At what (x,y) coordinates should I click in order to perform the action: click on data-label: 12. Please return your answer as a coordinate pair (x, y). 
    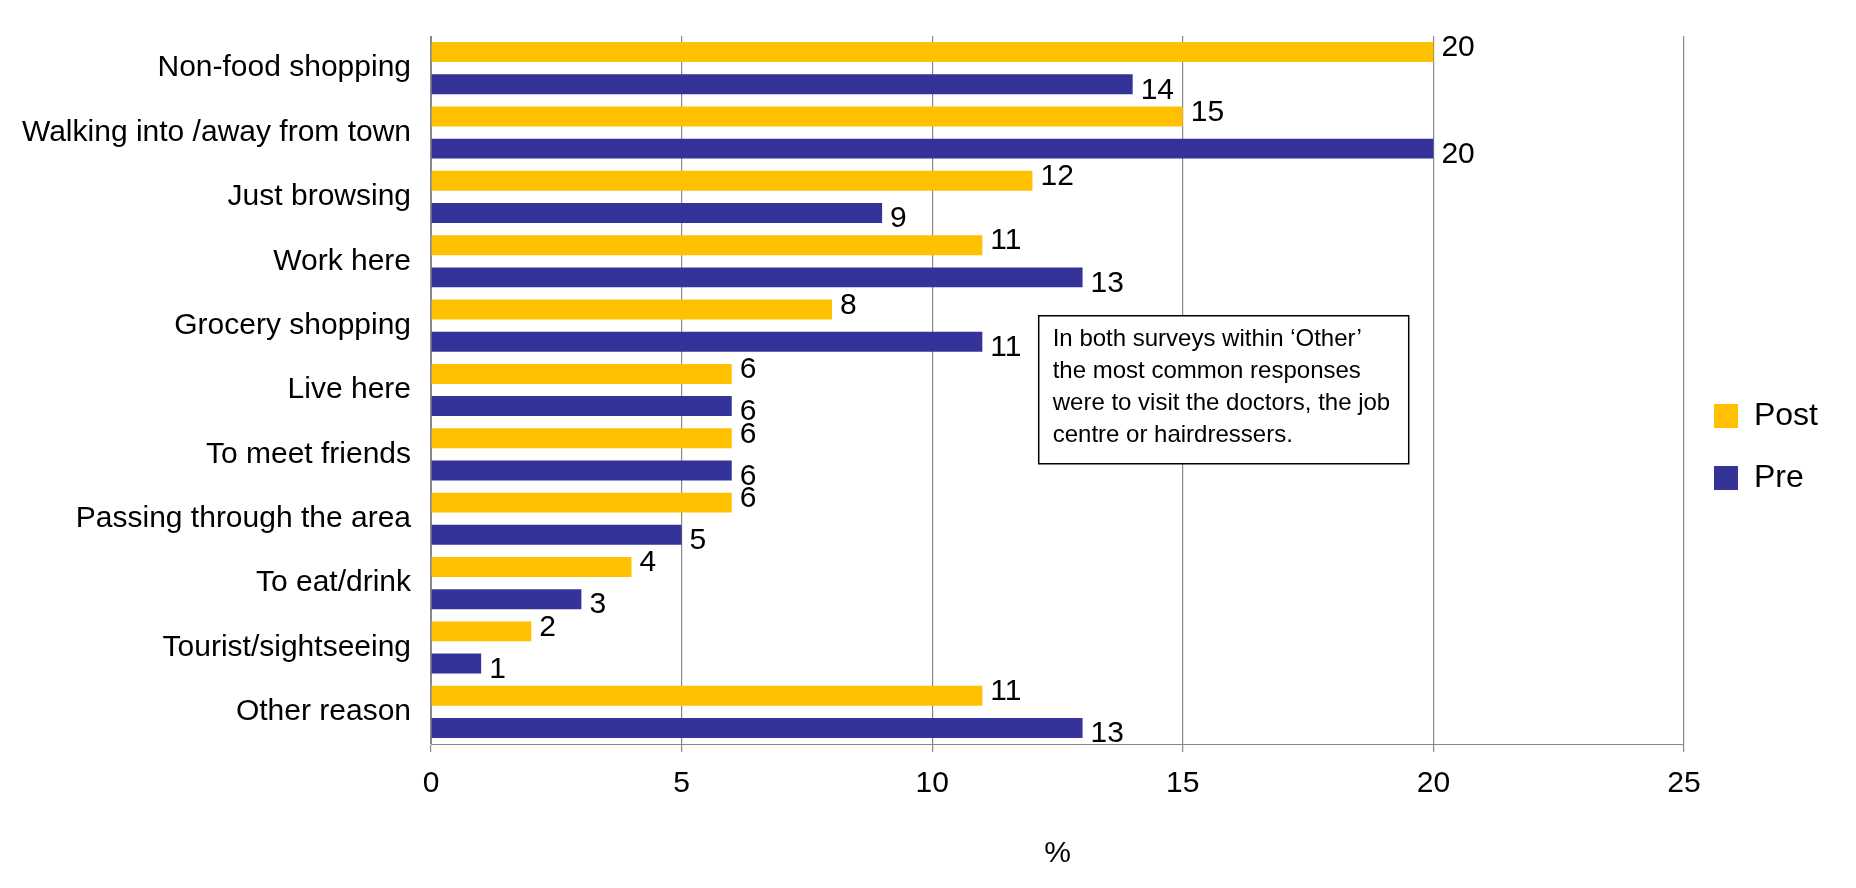
    Looking at the image, I should click on (1057, 175).